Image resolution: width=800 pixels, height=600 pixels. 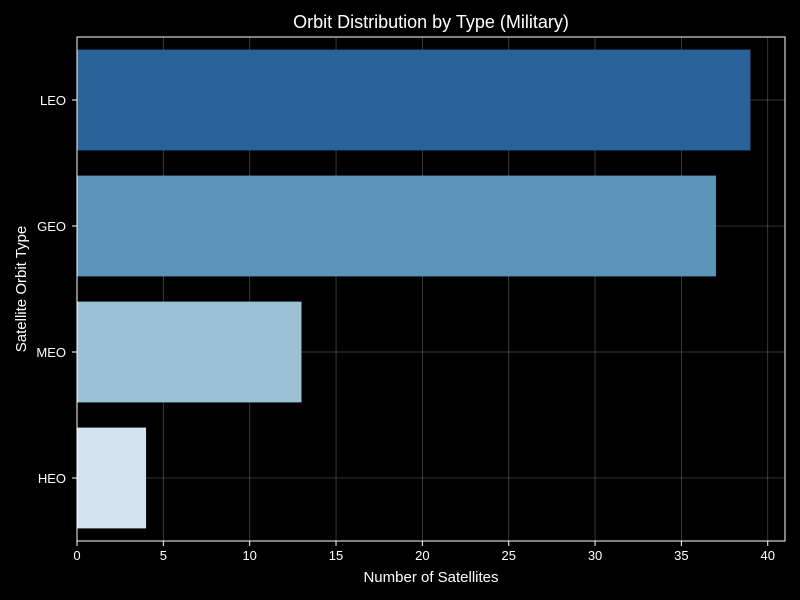 I want to click on x-tick-label: 0, so click(x=76, y=555).